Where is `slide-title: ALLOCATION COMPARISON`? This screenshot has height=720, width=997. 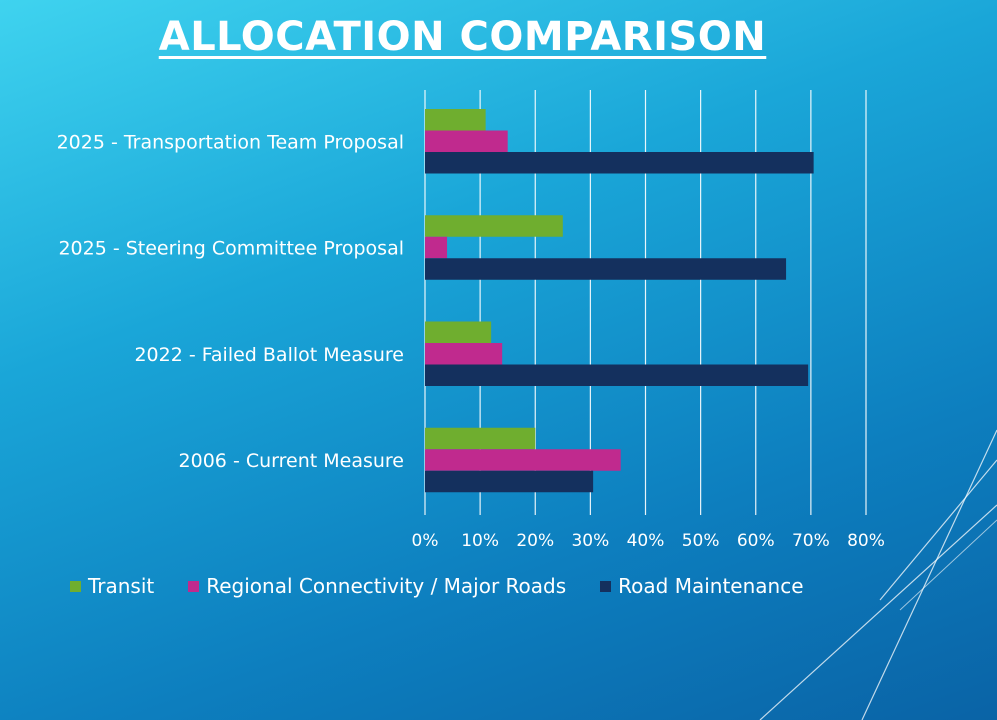 slide-title: ALLOCATION COMPARISON is located at coordinates (462, 37).